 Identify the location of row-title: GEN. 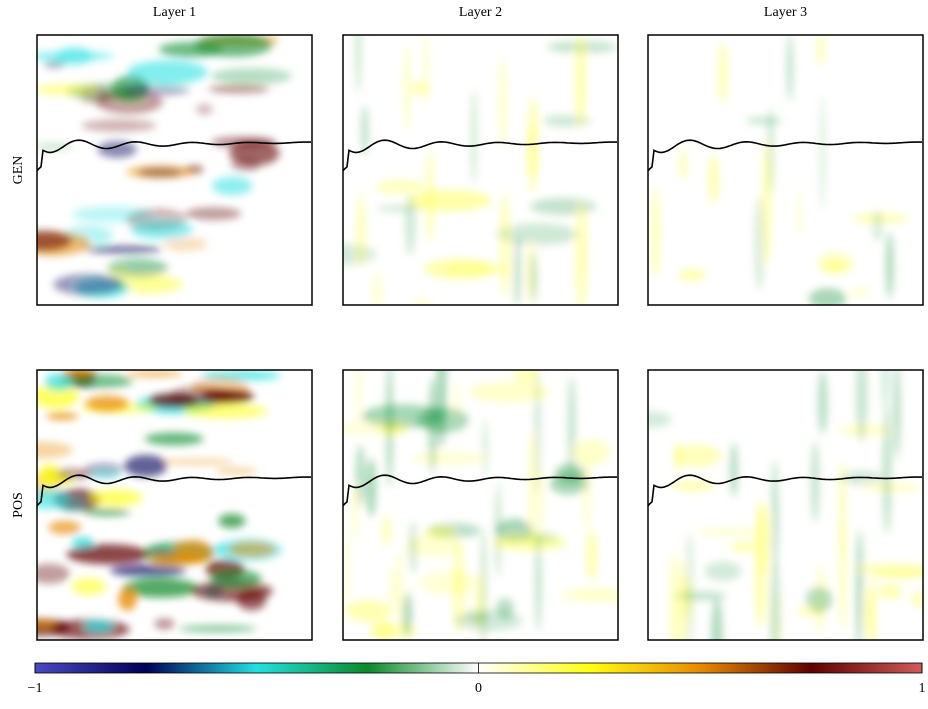
(18, 170).